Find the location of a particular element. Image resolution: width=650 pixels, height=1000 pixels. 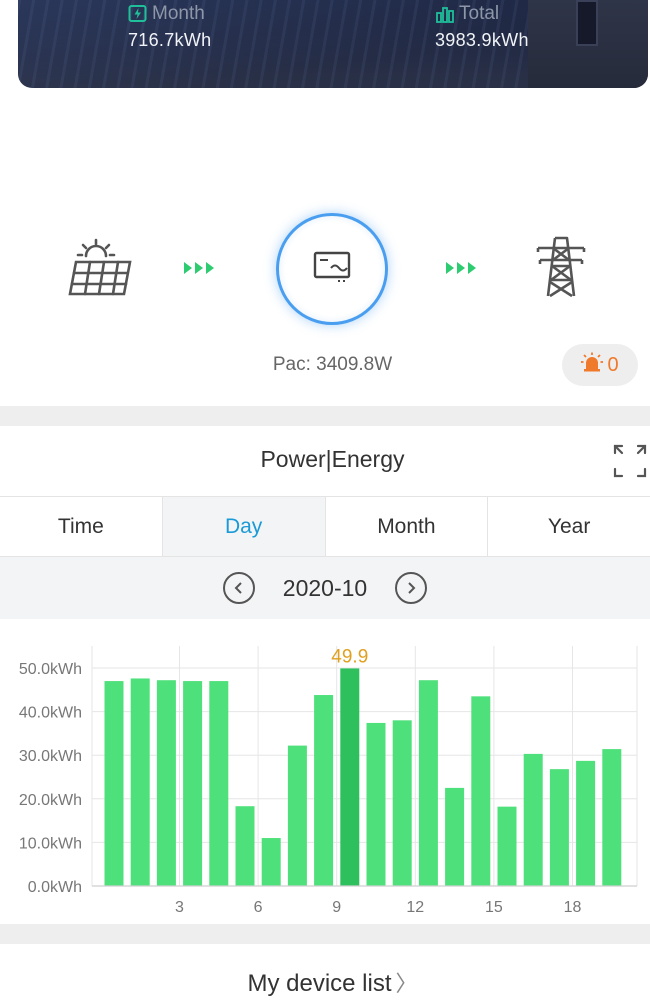

month-stat: Month 716.7kWh is located at coordinates (169, 26).